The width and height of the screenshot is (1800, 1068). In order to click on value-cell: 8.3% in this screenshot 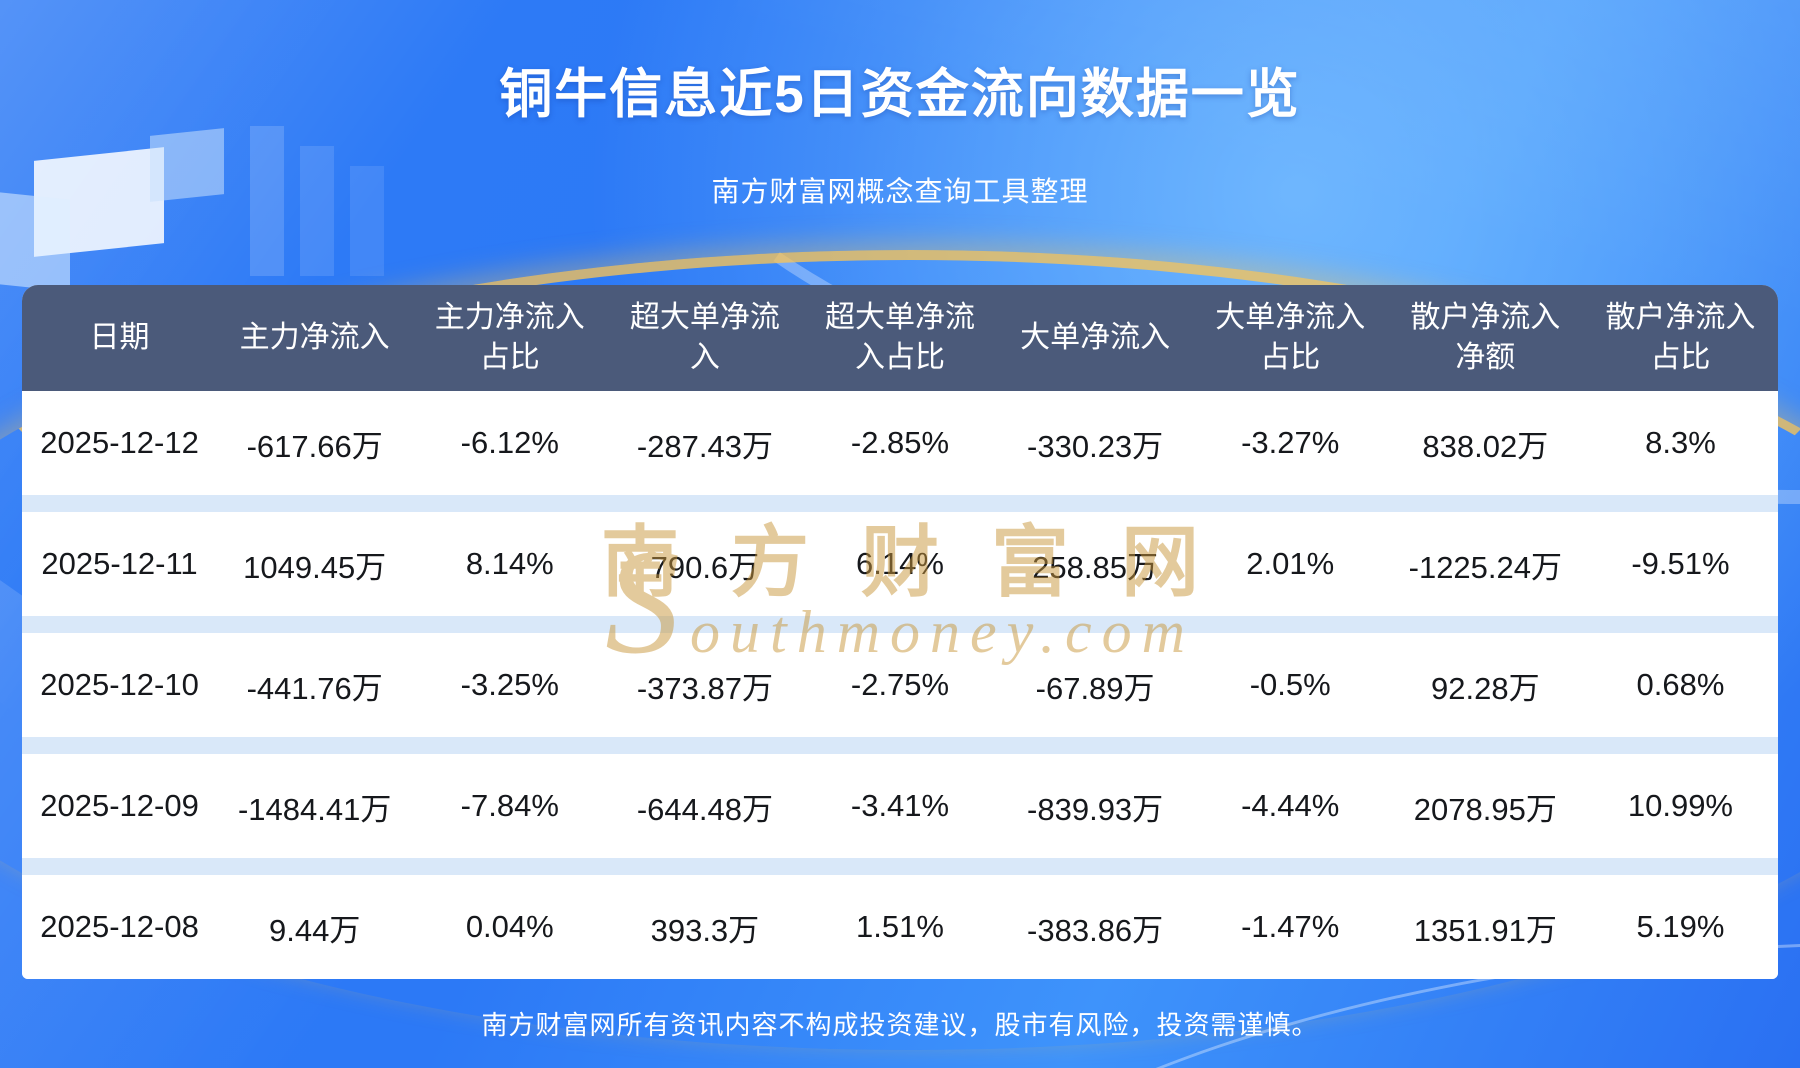, I will do `click(1680, 442)`.